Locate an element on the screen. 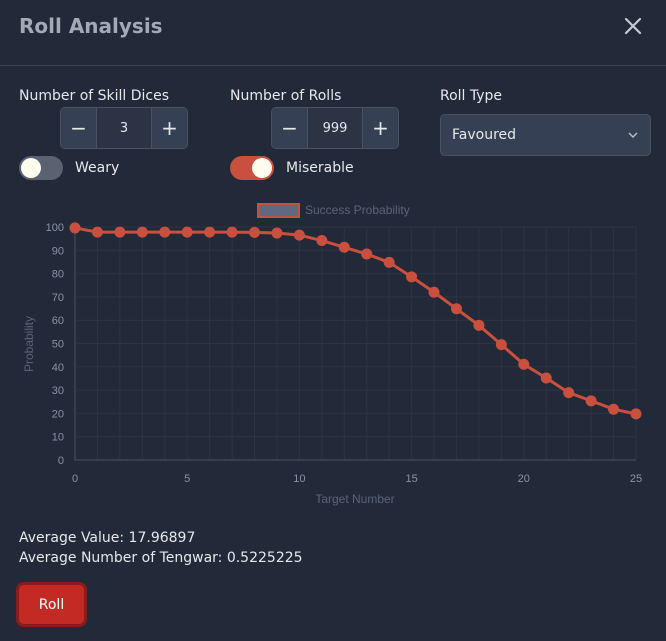 This screenshot has height=641, width=666. y-tick-label: 10 is located at coordinates (58, 438).